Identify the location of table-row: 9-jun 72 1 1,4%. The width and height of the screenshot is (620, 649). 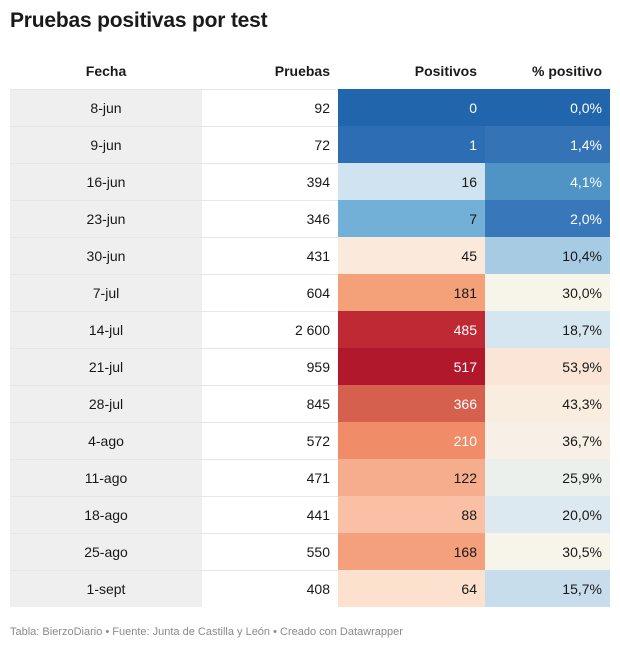
(310, 144).